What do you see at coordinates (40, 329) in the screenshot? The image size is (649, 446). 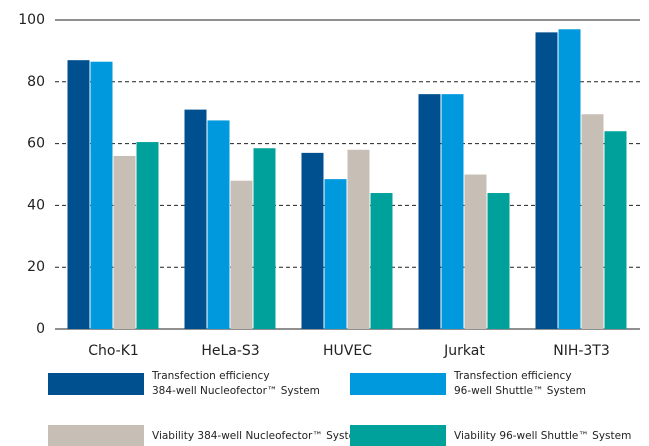 I see `y-tick-label: 0` at bounding box center [40, 329].